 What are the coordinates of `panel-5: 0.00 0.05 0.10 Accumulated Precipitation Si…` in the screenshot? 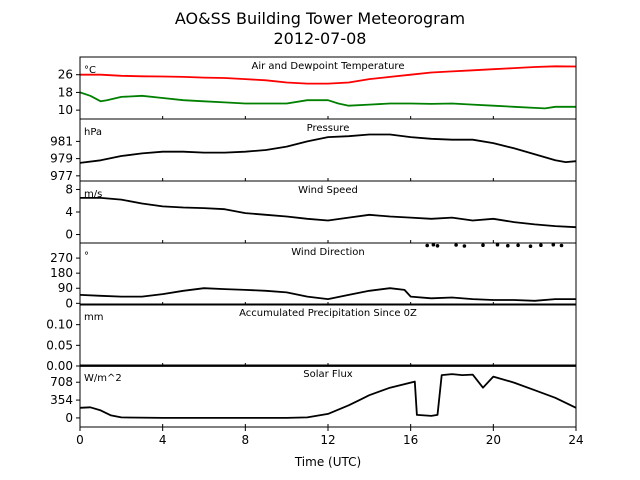 It's located at (311, 338).